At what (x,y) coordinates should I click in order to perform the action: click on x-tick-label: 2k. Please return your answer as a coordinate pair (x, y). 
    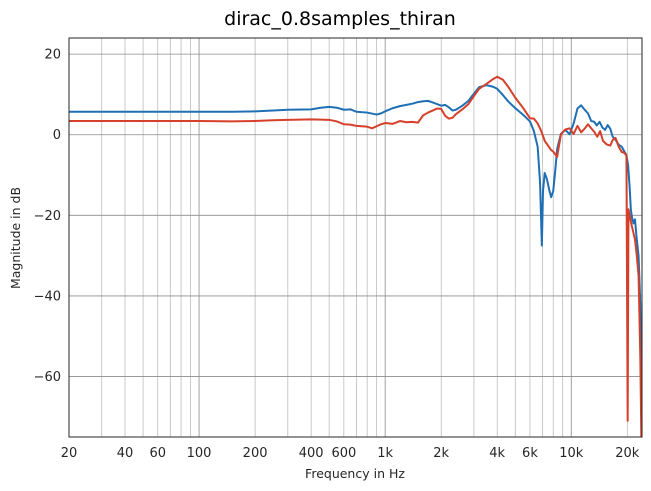
    Looking at the image, I should click on (441, 453).